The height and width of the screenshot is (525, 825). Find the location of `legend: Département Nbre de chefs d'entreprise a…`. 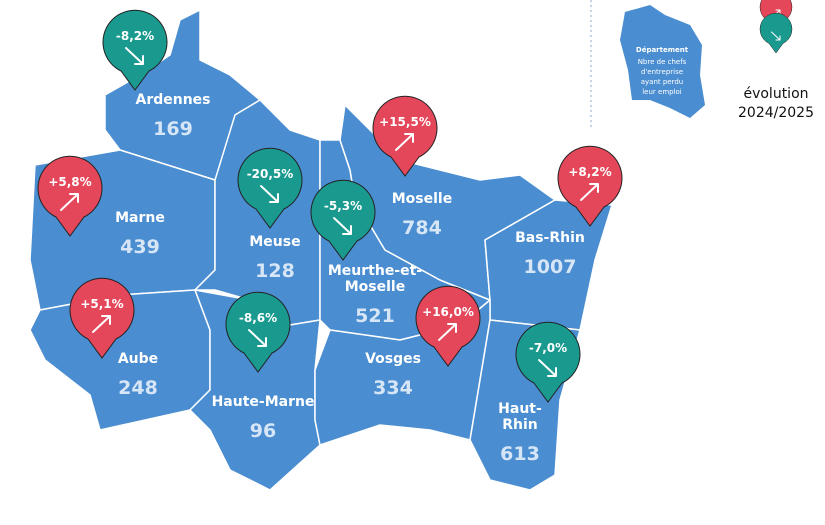

legend: Département Nbre de chefs d'entreprise a… is located at coordinates (717, 60).